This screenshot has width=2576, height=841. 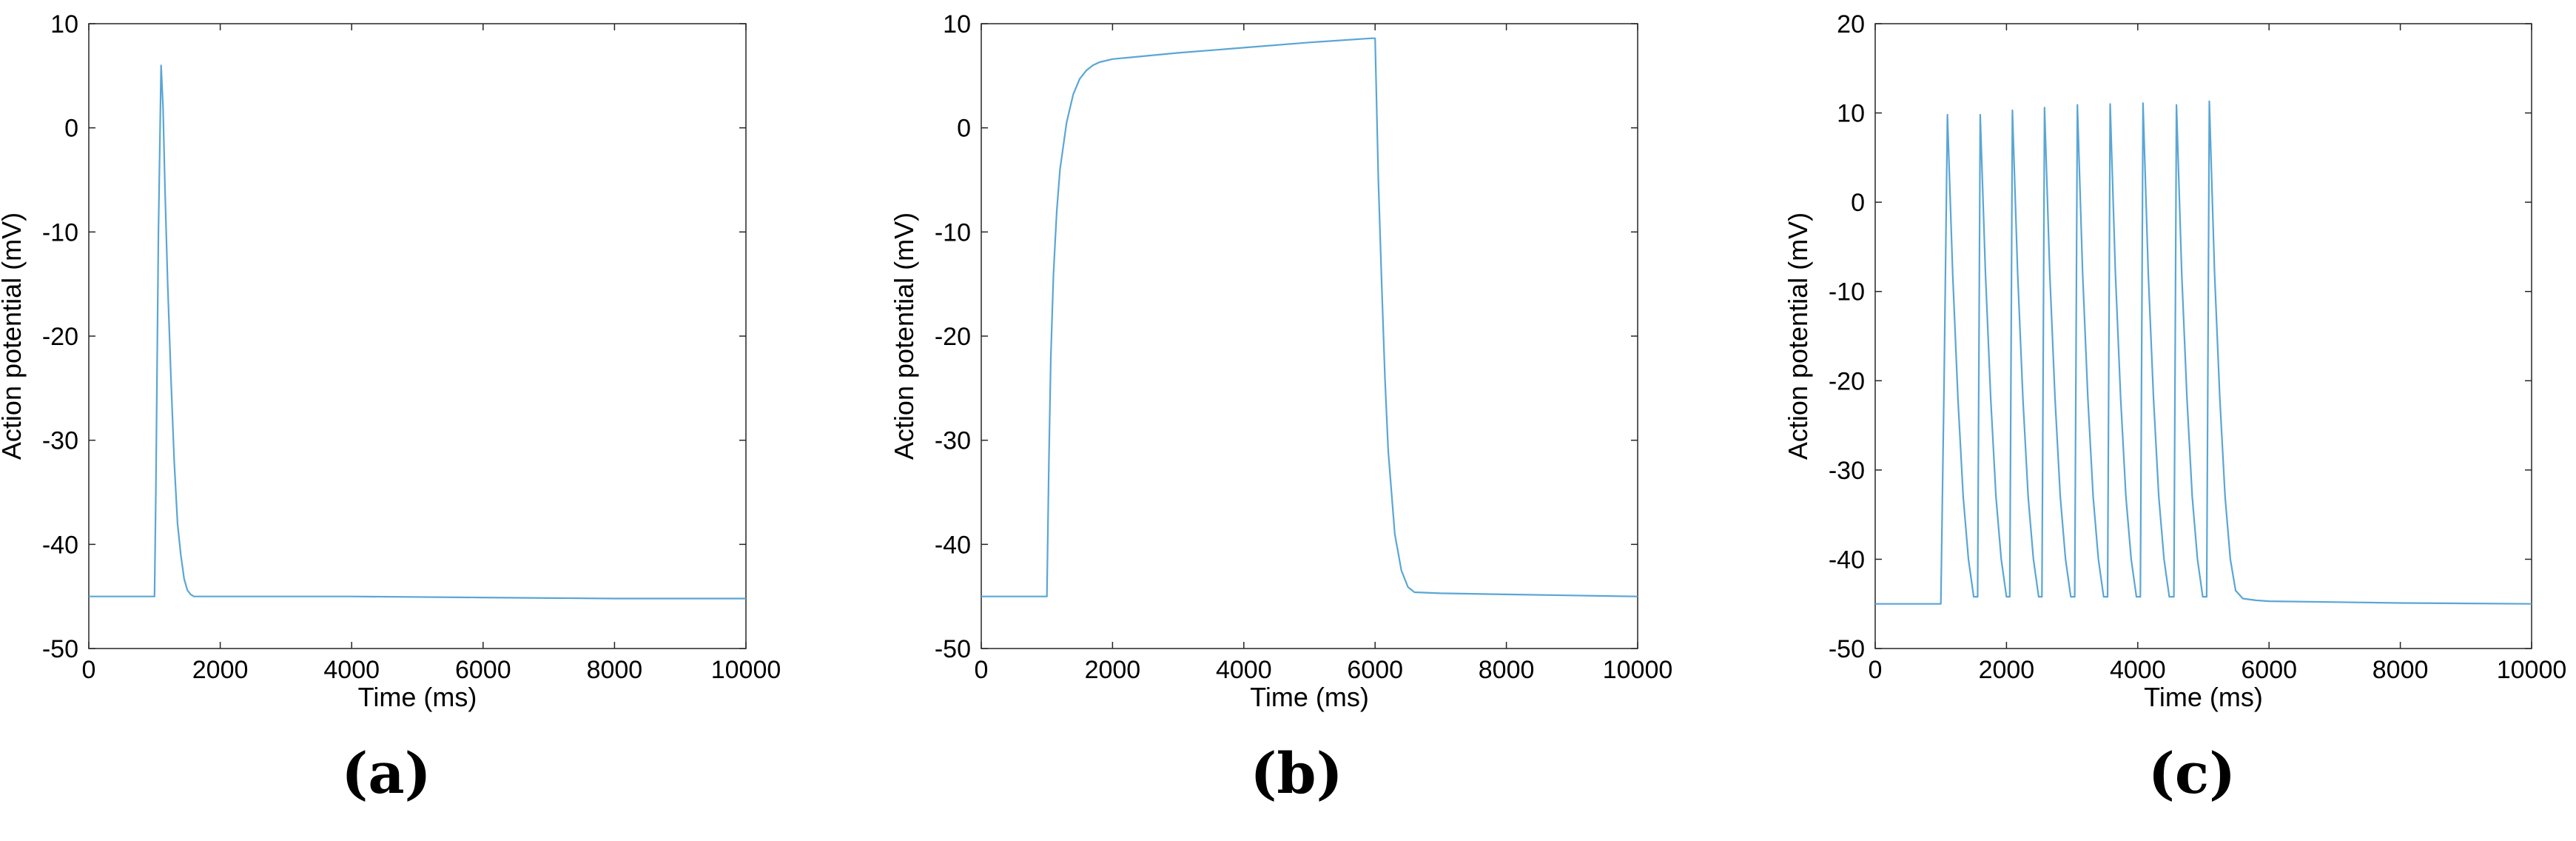 What do you see at coordinates (2192, 773) in the screenshot?
I see `panel-label-c: (c)` at bounding box center [2192, 773].